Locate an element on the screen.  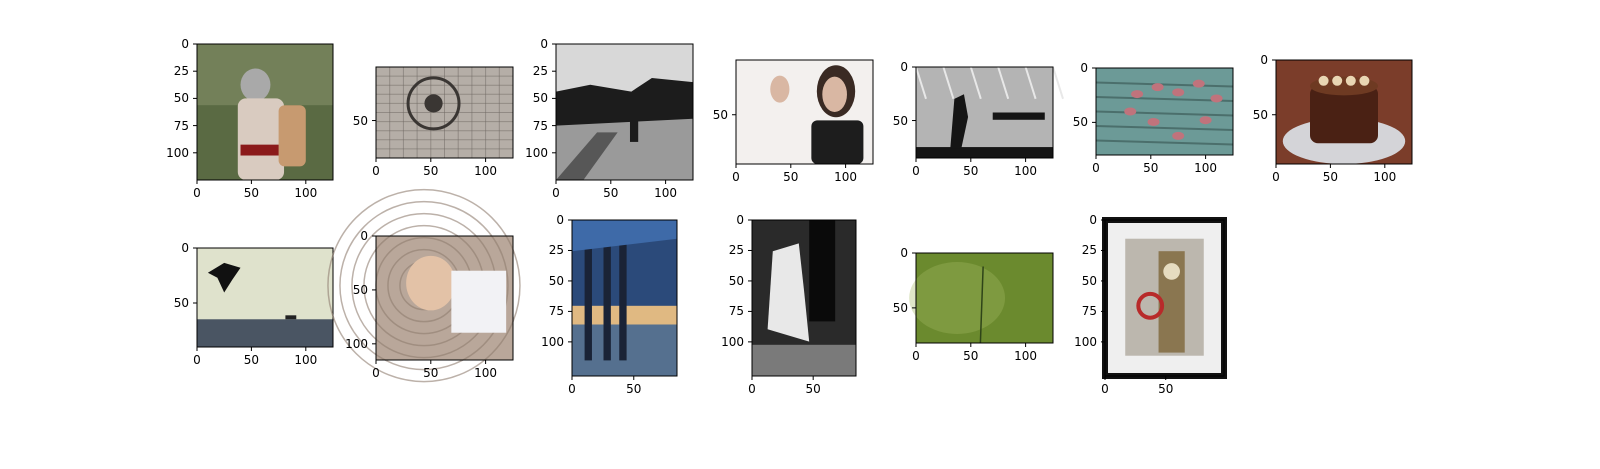
subplot-1: 0 50 100 0 25 50 75 100 is located at coordinates (250, 118).